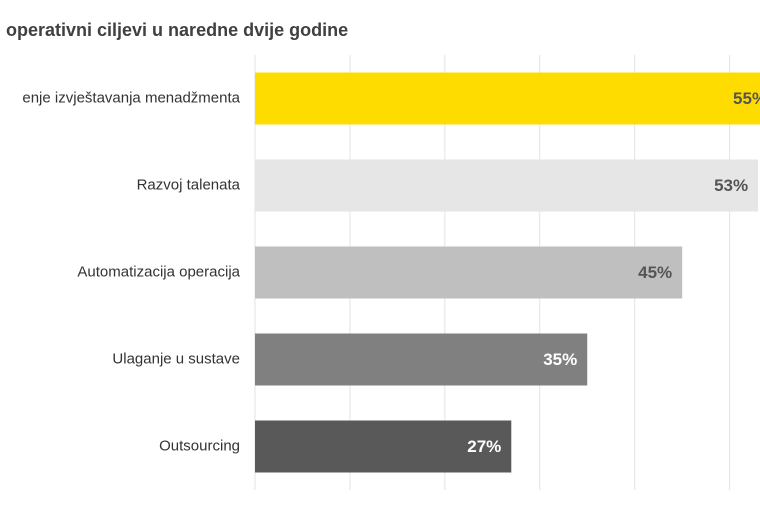 Image resolution: width=760 pixels, height=506 pixels. I want to click on value-label: 53%, so click(731, 185).